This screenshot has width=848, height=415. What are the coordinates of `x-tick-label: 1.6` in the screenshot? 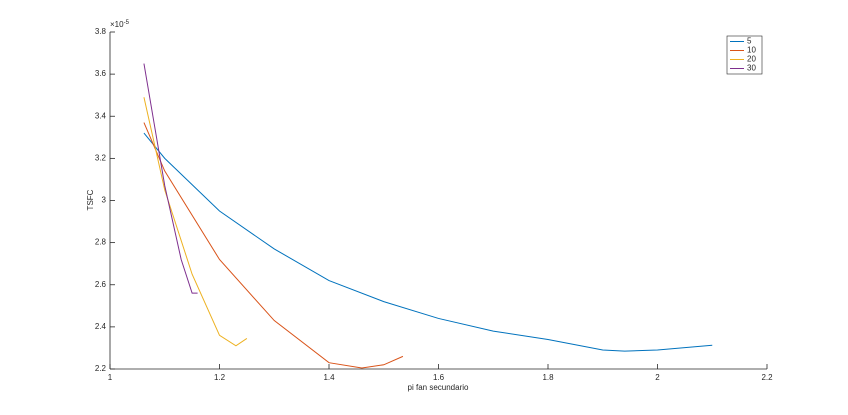 It's located at (439, 377).